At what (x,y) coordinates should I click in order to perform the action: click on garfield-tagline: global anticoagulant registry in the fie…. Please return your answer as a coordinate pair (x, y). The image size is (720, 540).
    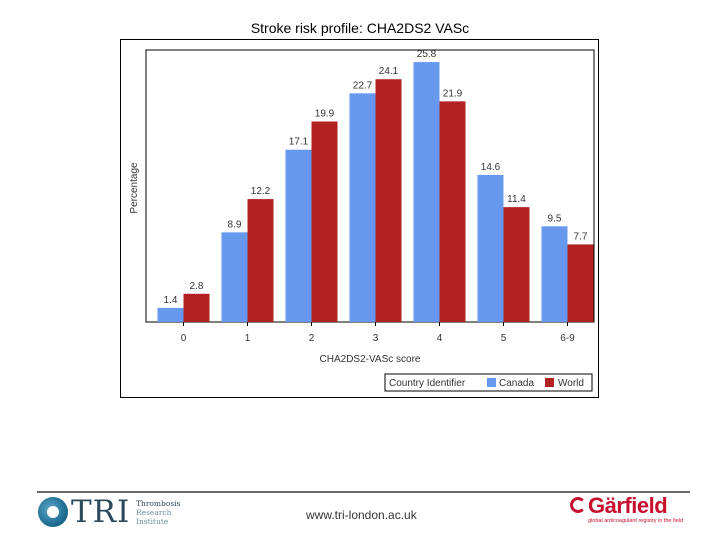
    Looking at the image, I should click on (636, 521).